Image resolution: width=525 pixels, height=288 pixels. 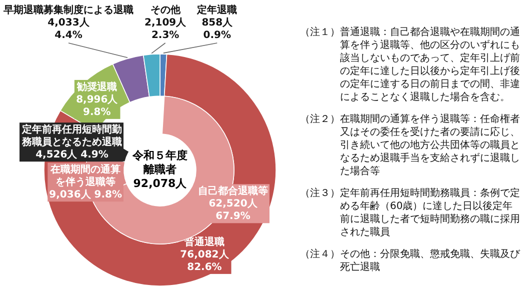 What do you see at coordinates (85, 194) in the screenshot?
I see `data-label: 9,036人 9.8%` at bounding box center [85, 194].